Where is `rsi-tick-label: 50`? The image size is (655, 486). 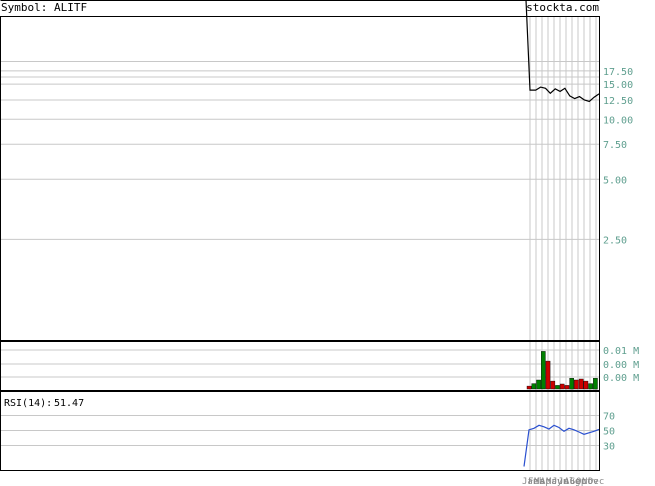
rsi-tick-label: 50 is located at coordinates (609, 432).